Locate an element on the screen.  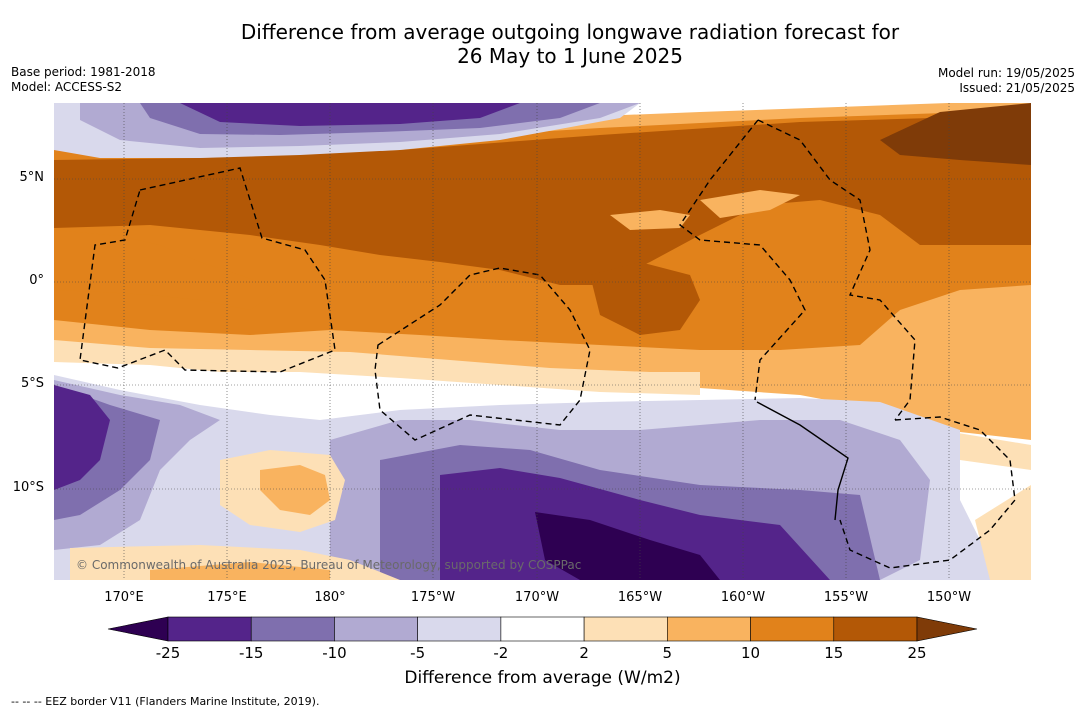
field-neg-15-south2 is located at coordinates (635, 524).